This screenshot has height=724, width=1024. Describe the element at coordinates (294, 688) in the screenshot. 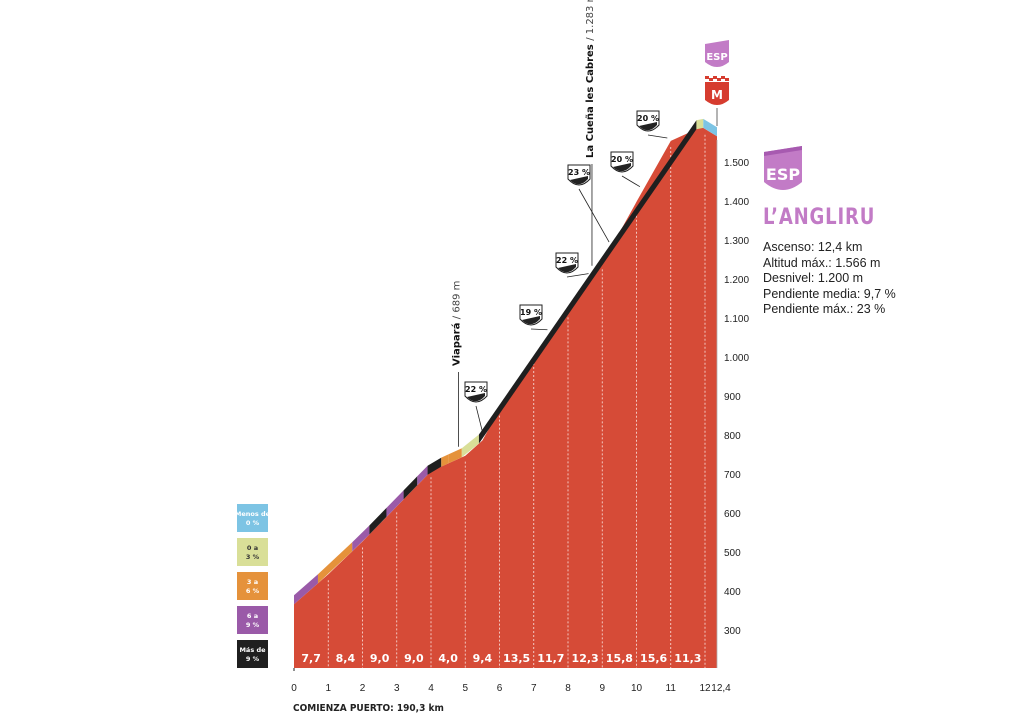

I see `x-tick-label: 0` at that location.